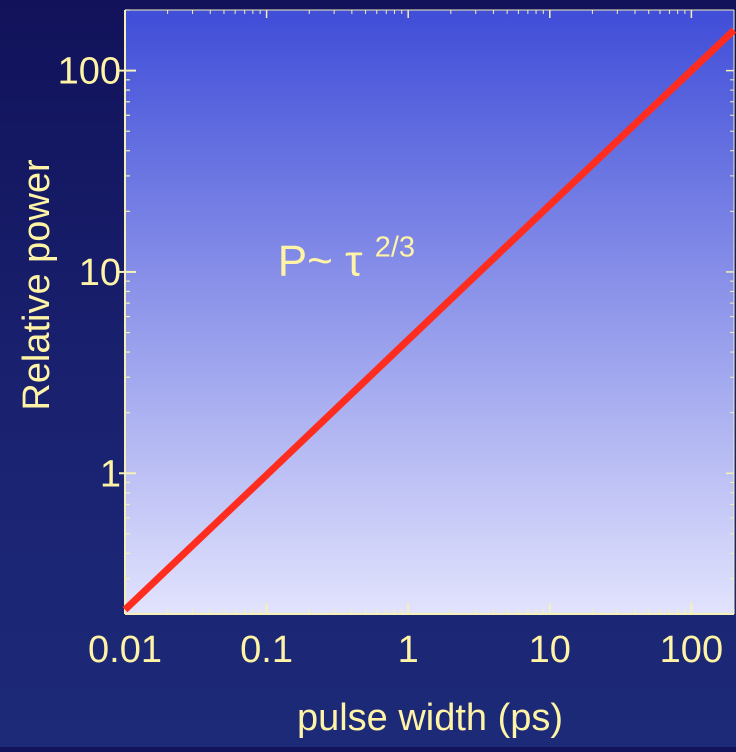 The image size is (736, 752). What do you see at coordinates (266, 650) in the screenshot?
I see `x-tick-label: 0.1` at bounding box center [266, 650].